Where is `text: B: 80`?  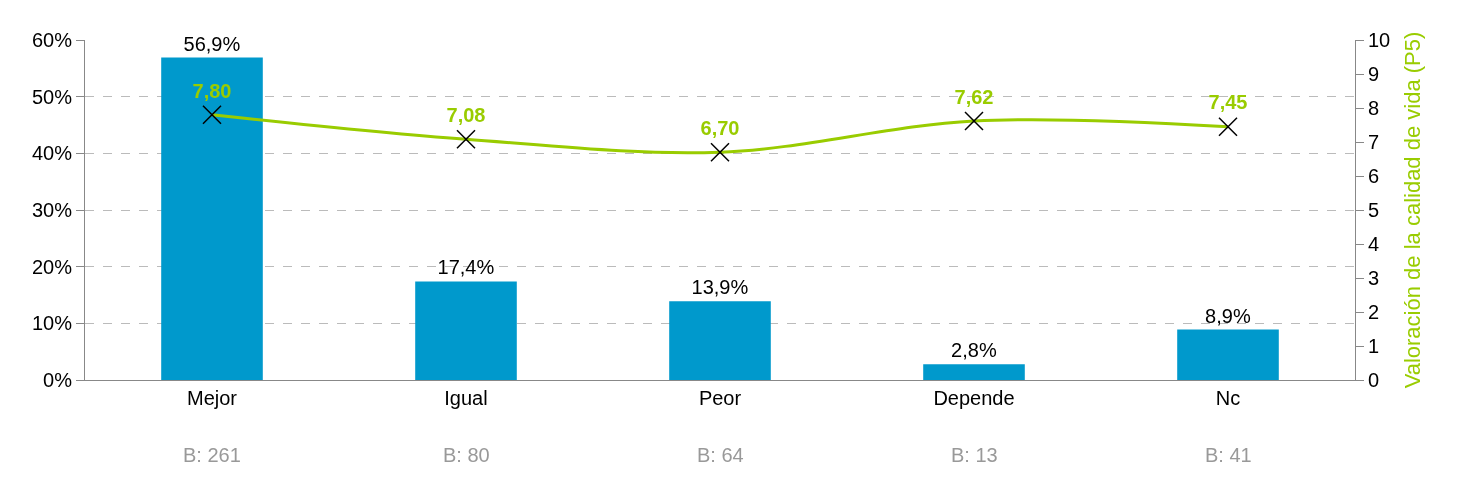
text: B: 80 is located at coordinates (466, 455).